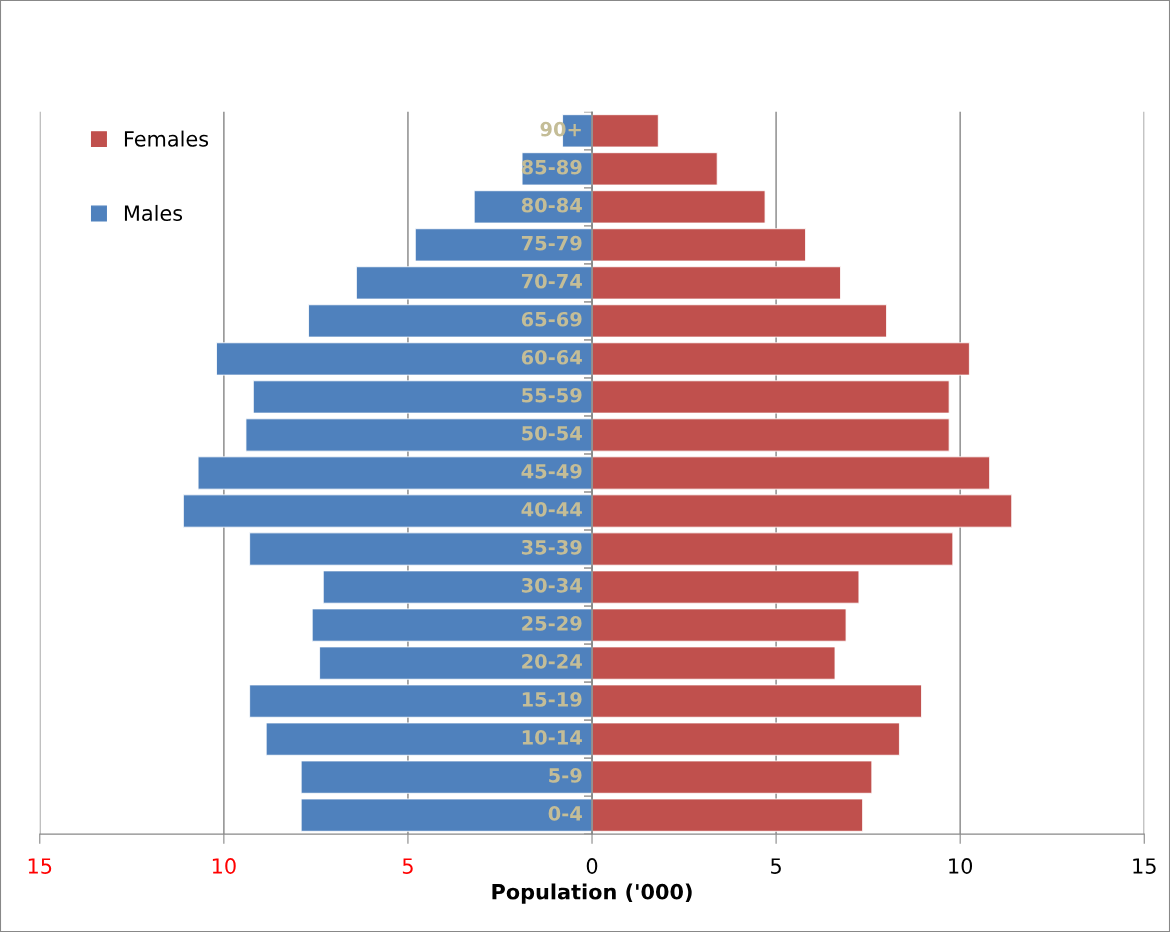 The height and width of the screenshot is (932, 1170). I want to click on y-tick-label: 70-74, so click(551, 281).